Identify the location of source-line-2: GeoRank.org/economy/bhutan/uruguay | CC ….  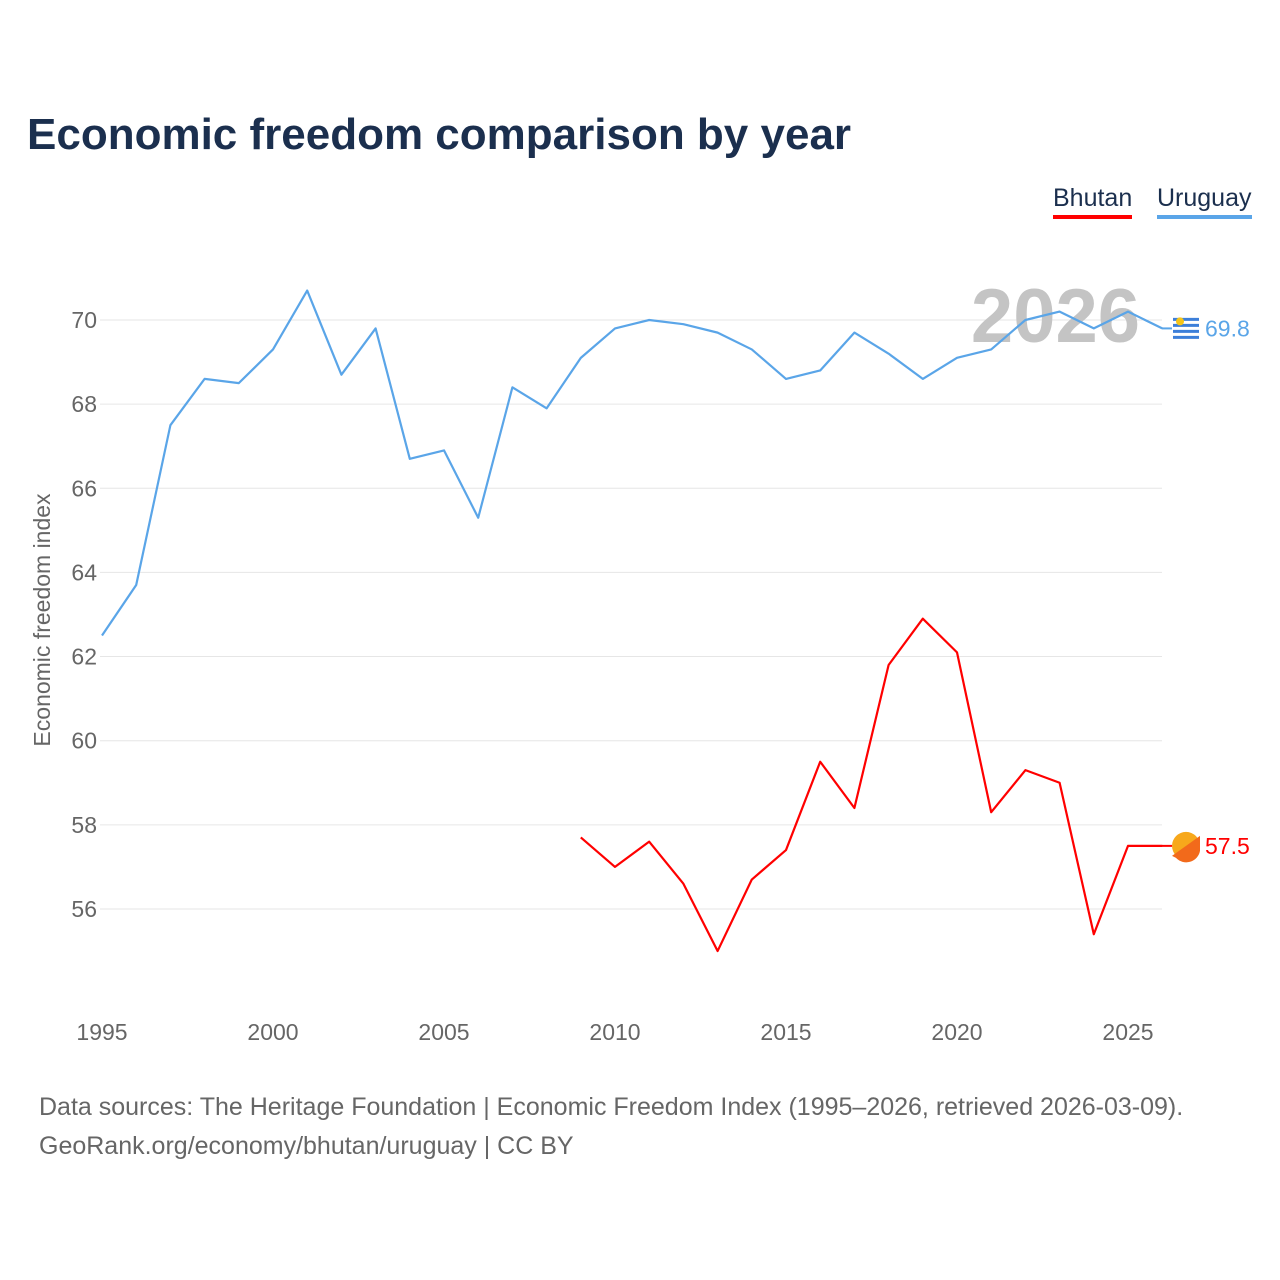
(306, 1146).